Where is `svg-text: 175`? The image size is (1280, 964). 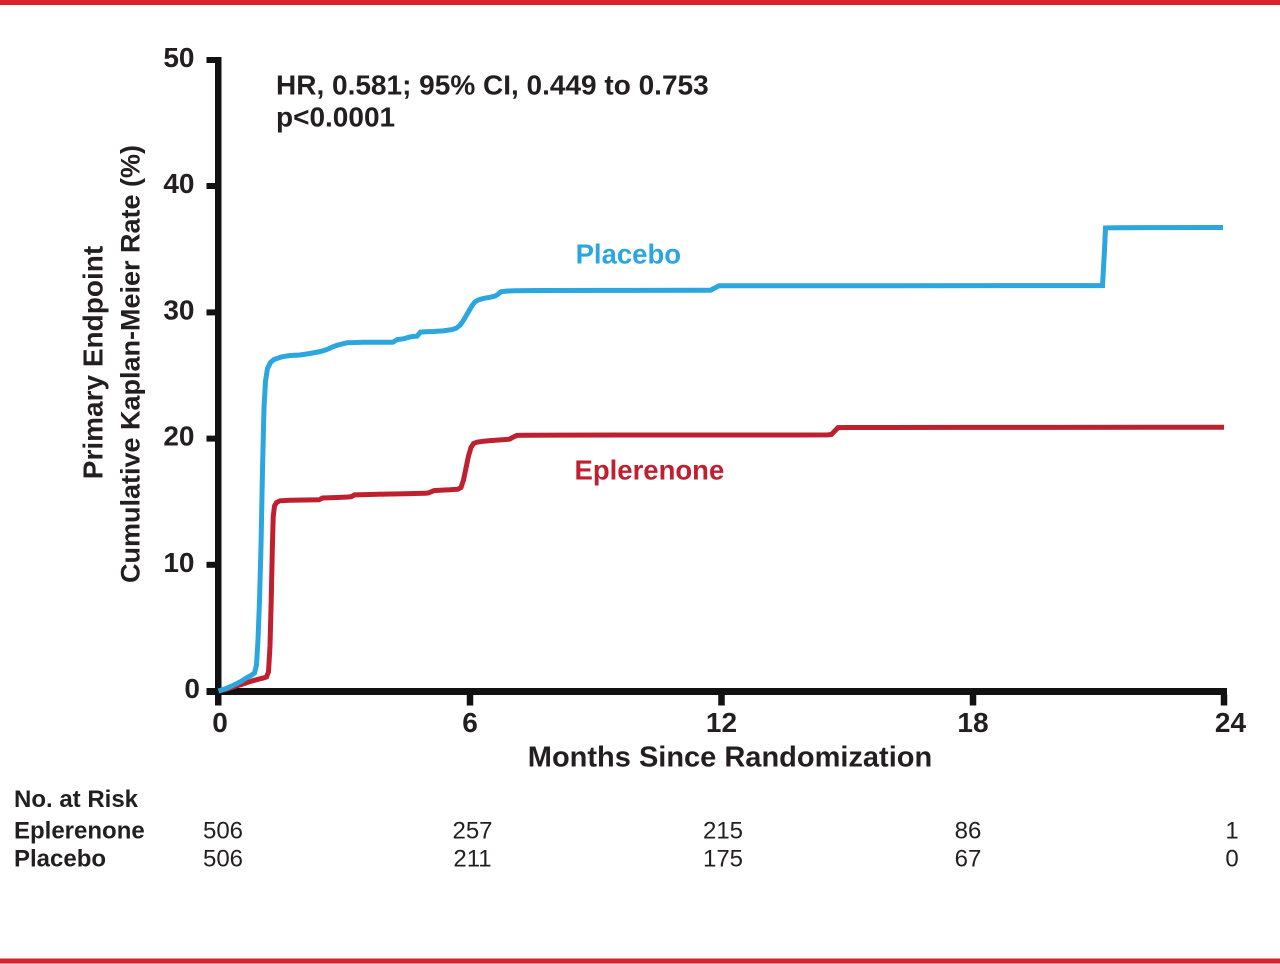 svg-text: 175 is located at coordinates (723, 859).